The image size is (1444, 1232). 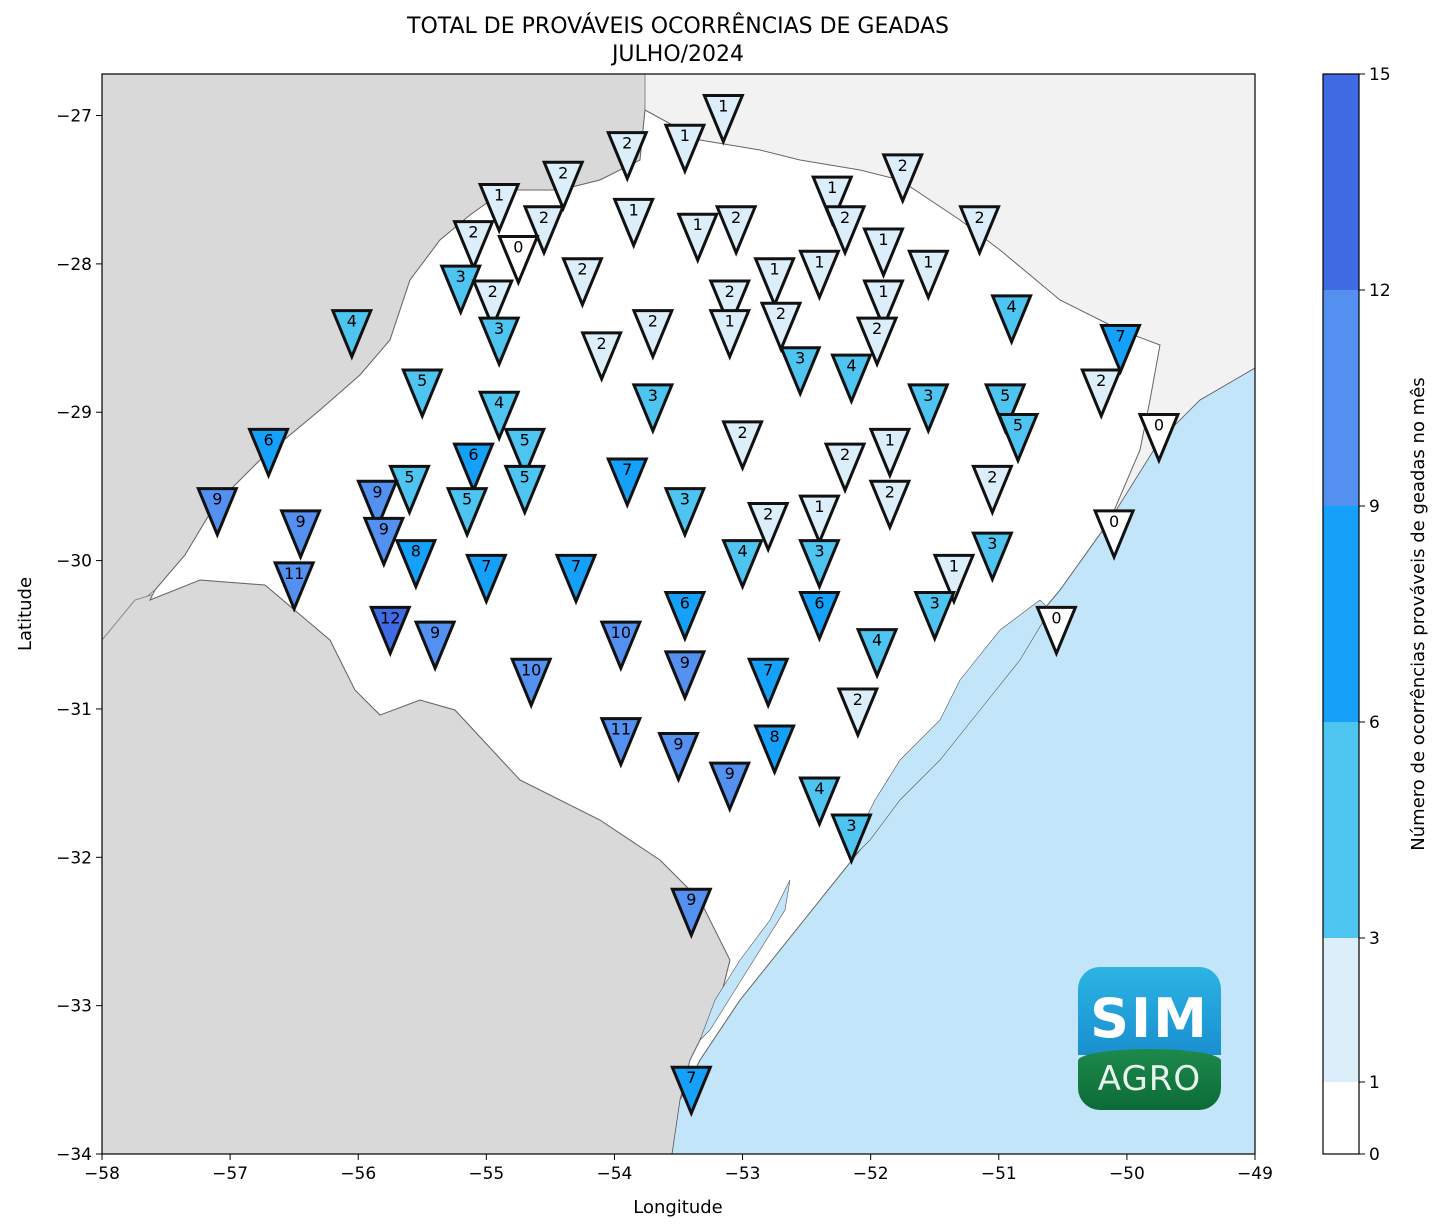 What do you see at coordinates (1159, 424) in the screenshot?
I see `marker-value-label: 0` at bounding box center [1159, 424].